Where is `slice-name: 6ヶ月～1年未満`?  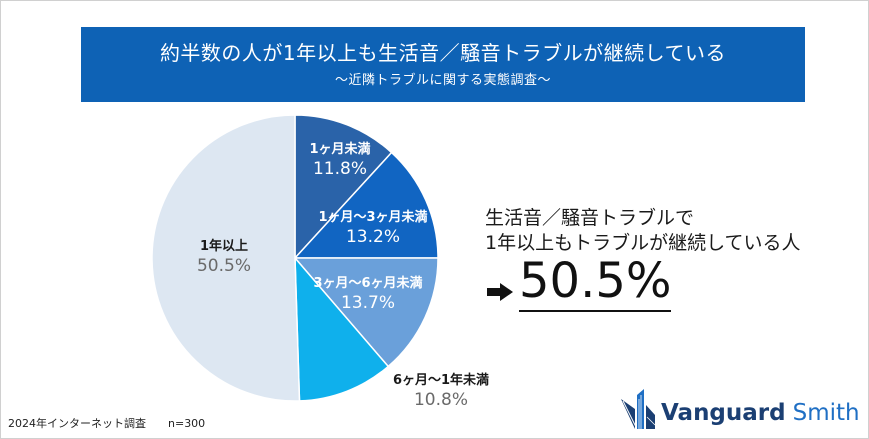 slice-name: 6ヶ月～1年未満 is located at coordinates (441, 380).